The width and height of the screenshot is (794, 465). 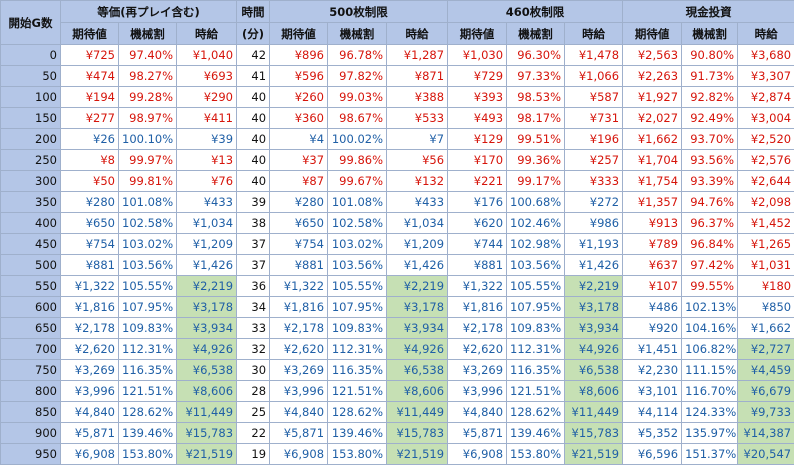 I want to click on hourly-cell: ¥3,307, so click(x=765, y=76).